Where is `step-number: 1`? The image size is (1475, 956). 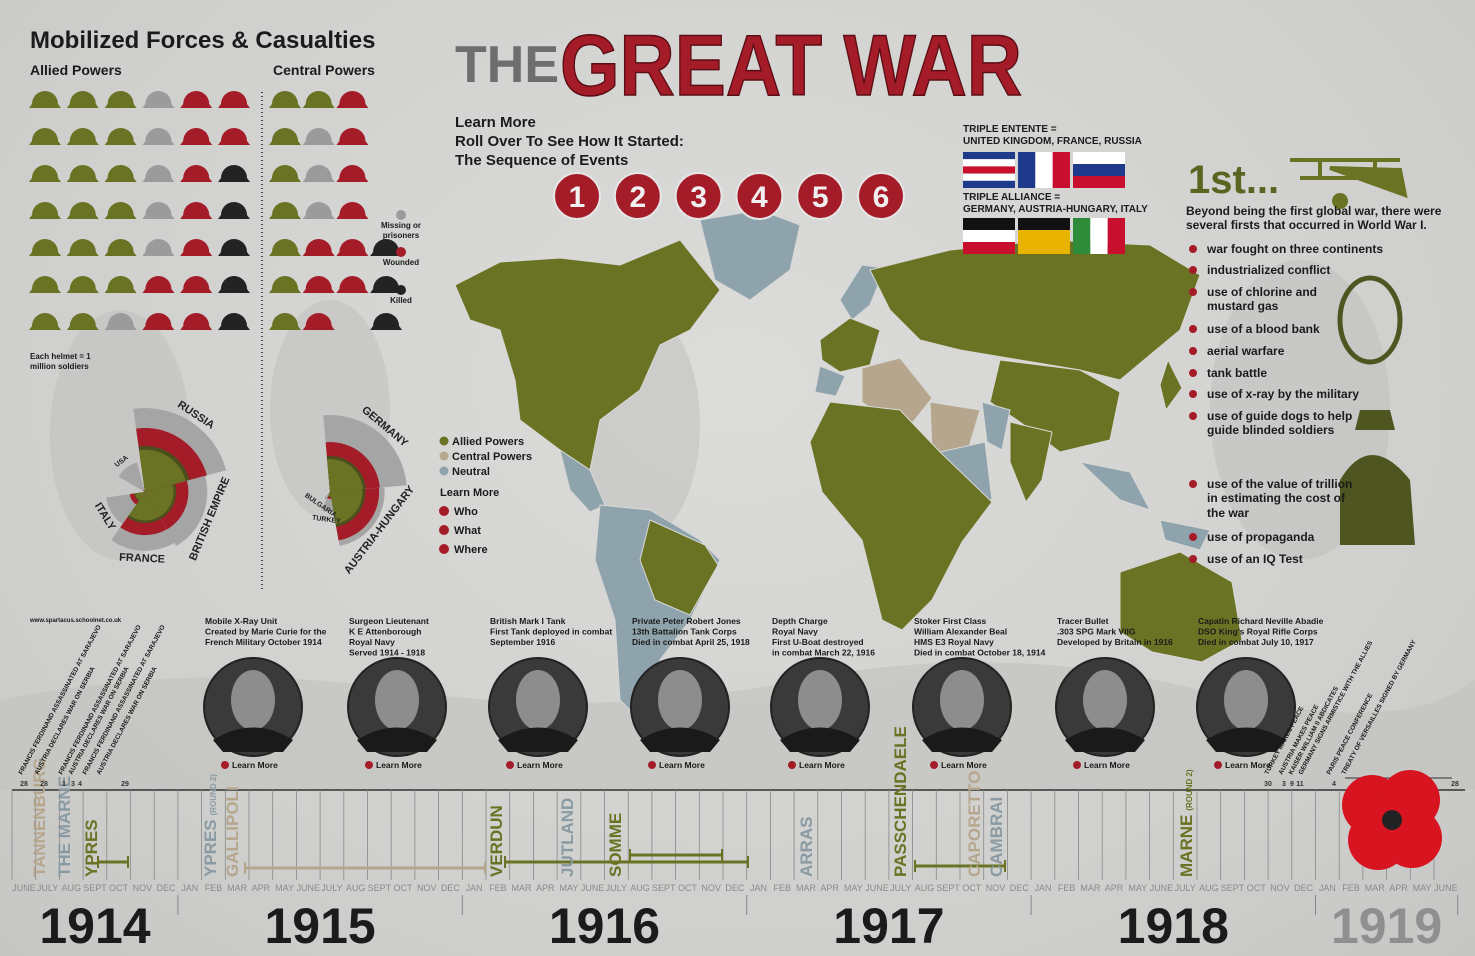
step-number: 1 is located at coordinates (577, 197).